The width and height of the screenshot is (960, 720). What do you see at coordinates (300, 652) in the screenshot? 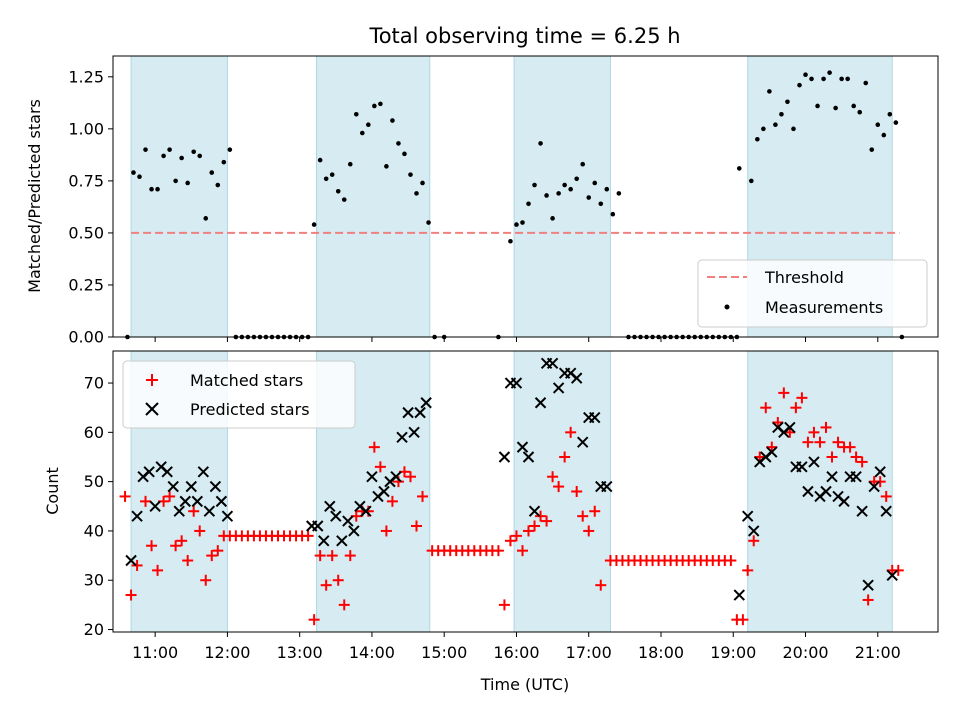
I see `x-tick-label: 13:00` at bounding box center [300, 652].